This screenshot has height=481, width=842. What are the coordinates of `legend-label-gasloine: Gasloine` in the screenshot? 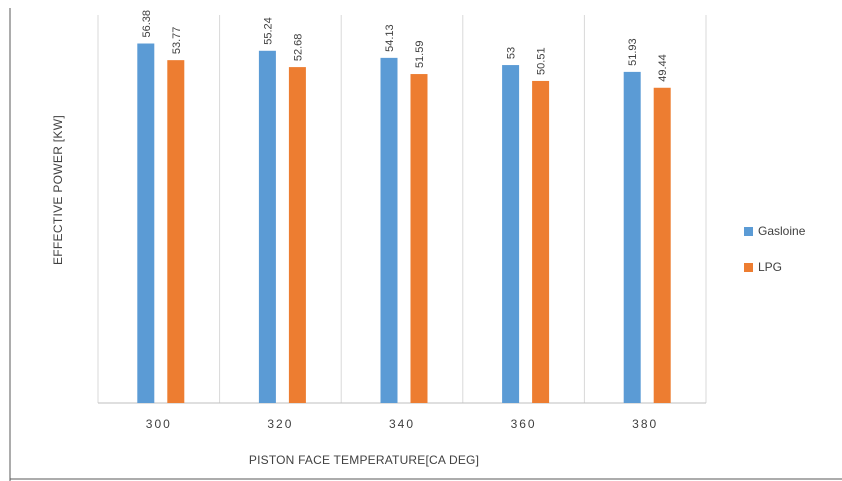 It's located at (782, 231).